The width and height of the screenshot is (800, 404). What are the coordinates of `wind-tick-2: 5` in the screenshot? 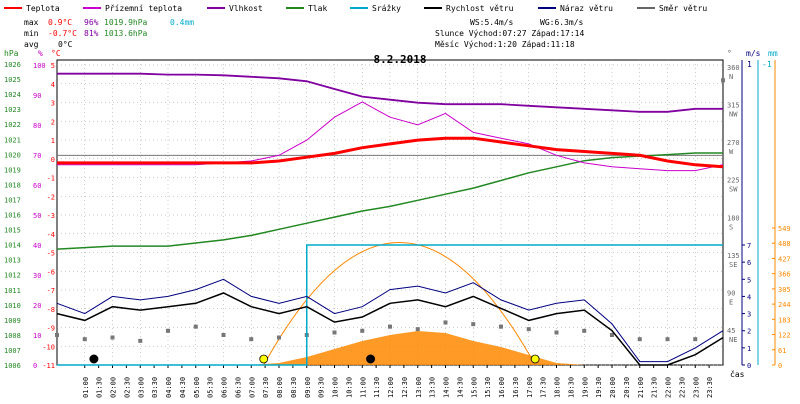 It's located at (749, 280).